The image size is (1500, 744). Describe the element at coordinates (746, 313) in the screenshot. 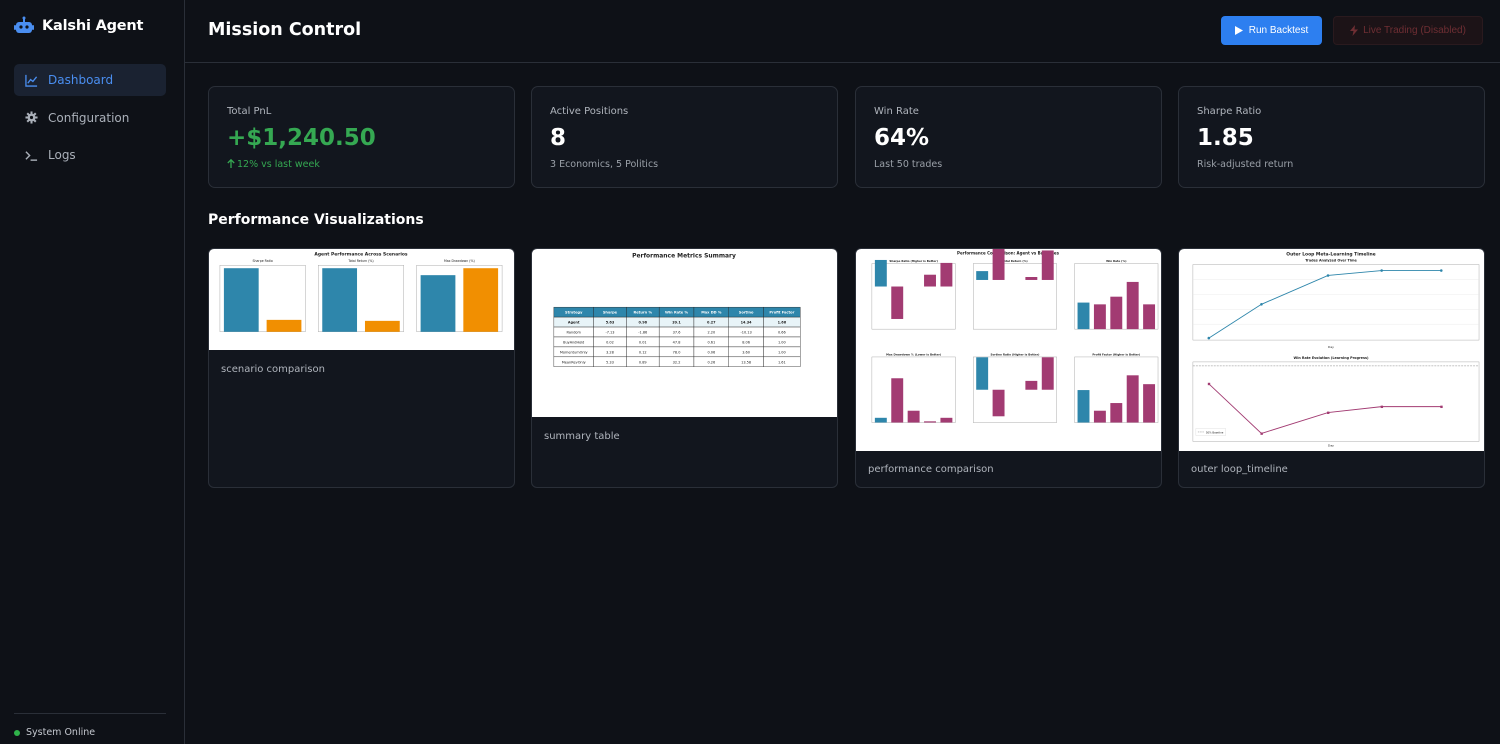

I see `table-header-cell: Sortino` at that location.